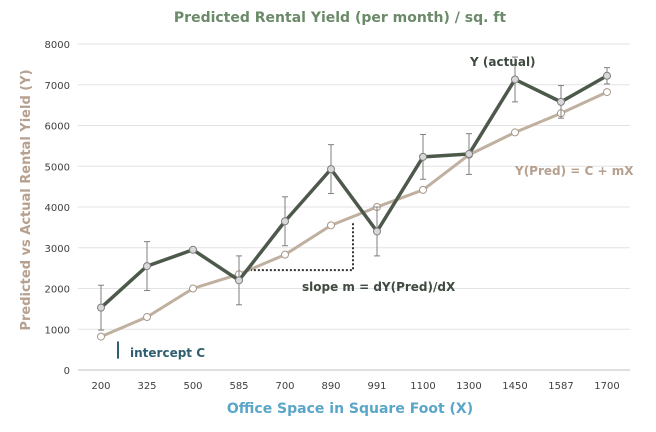 The width and height of the screenshot is (656, 432). I want to click on x-tick-label: 890, so click(330, 386).